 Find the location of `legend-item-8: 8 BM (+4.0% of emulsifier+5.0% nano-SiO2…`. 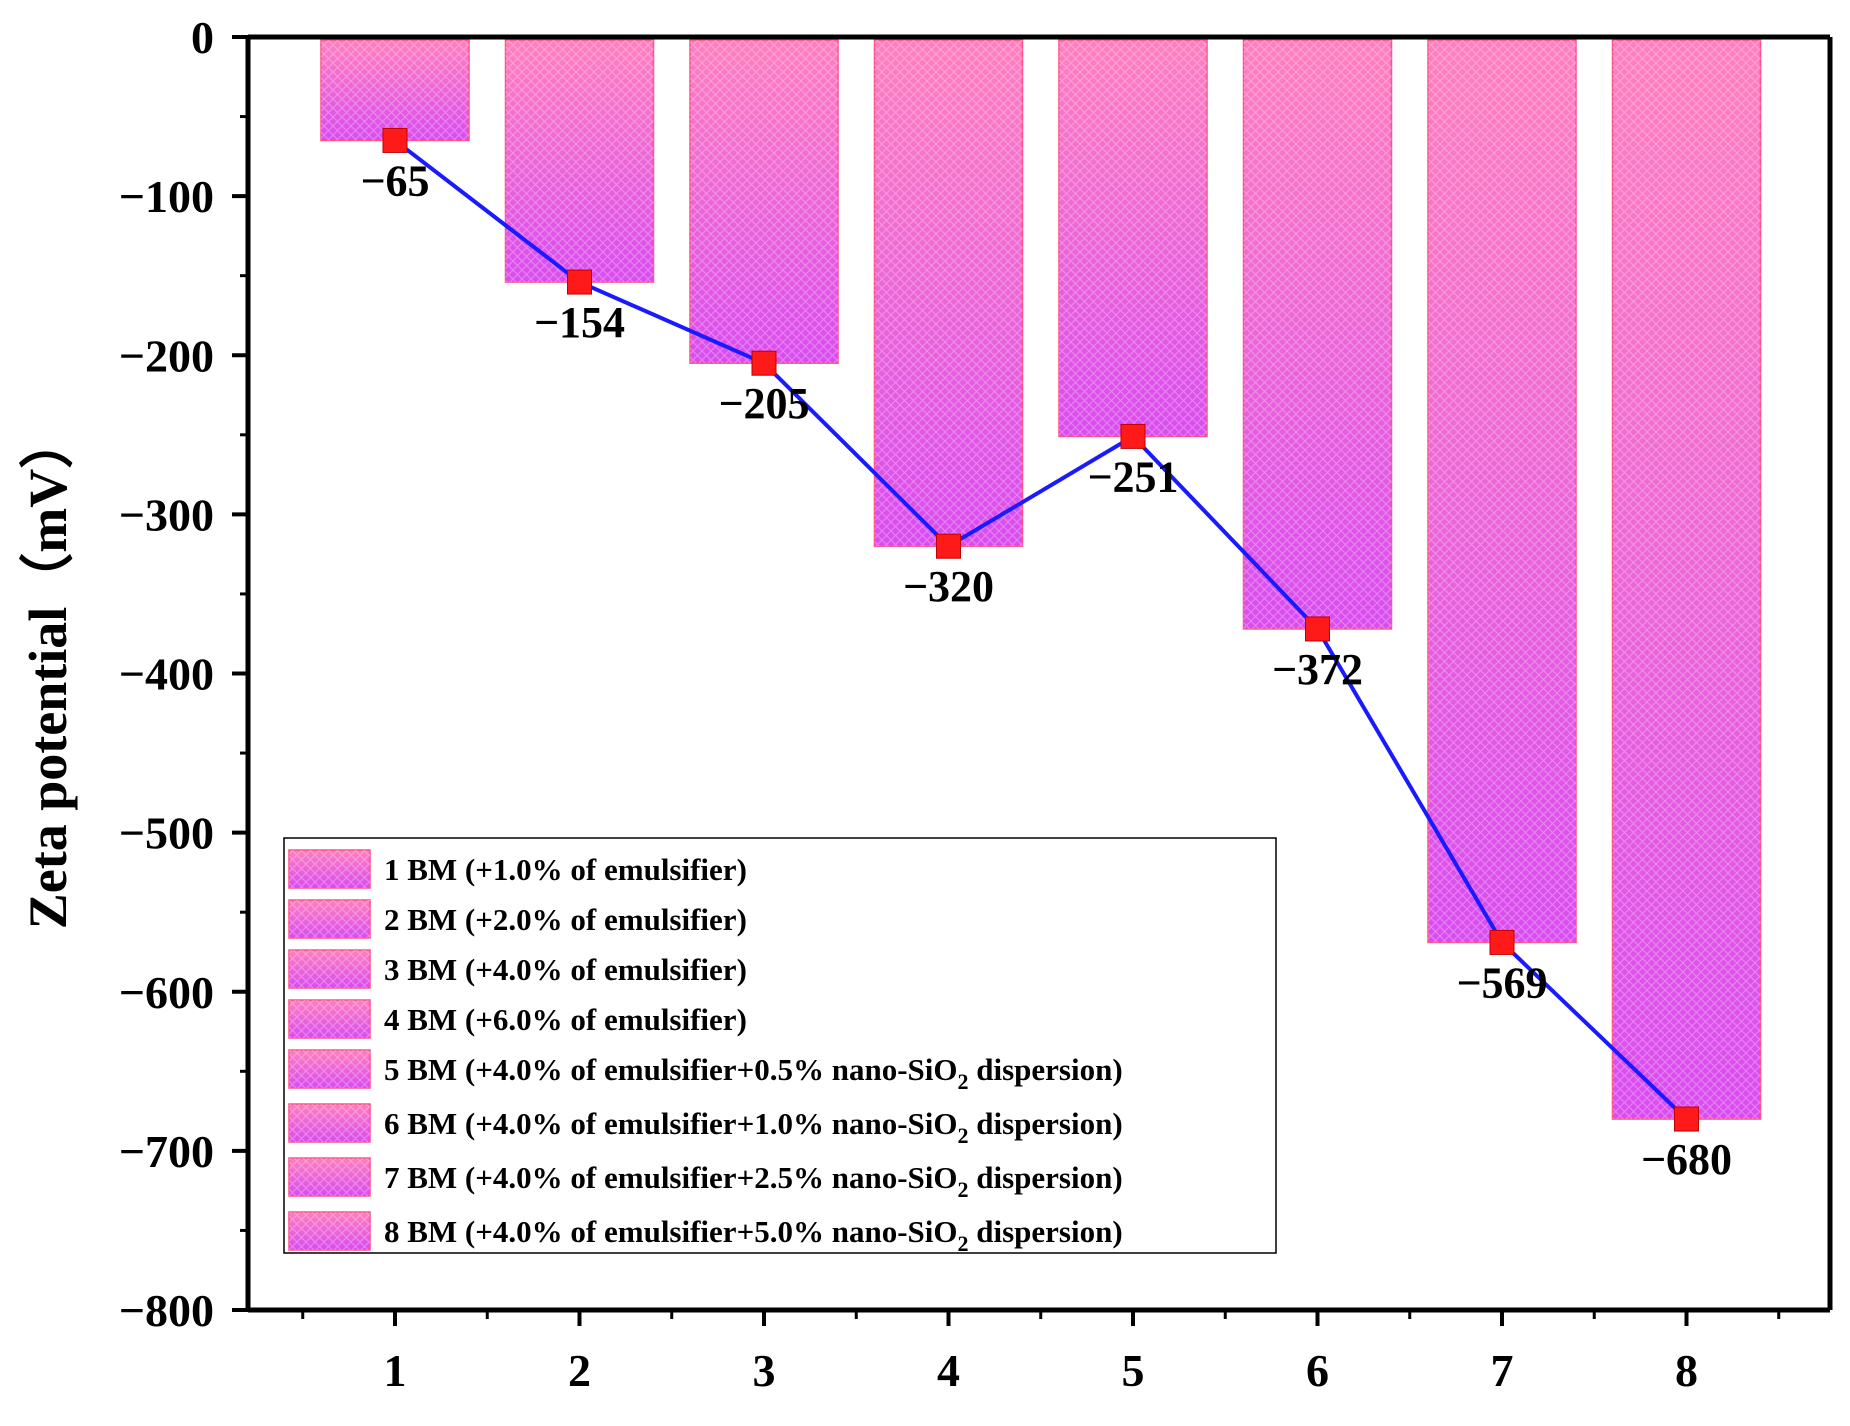

legend-item-8: 8 BM (+4.0% of emulsifier+5.0% nano-SiO2… is located at coordinates (705, 1233).